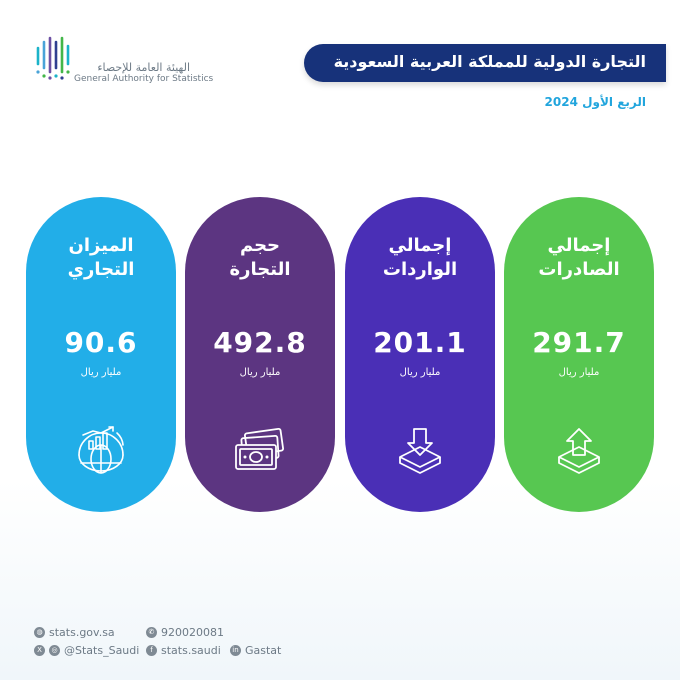 The width and height of the screenshot is (680, 680). Describe the element at coordinates (579, 269) in the screenshot. I see `card-title-line2: الصادرات` at that location.